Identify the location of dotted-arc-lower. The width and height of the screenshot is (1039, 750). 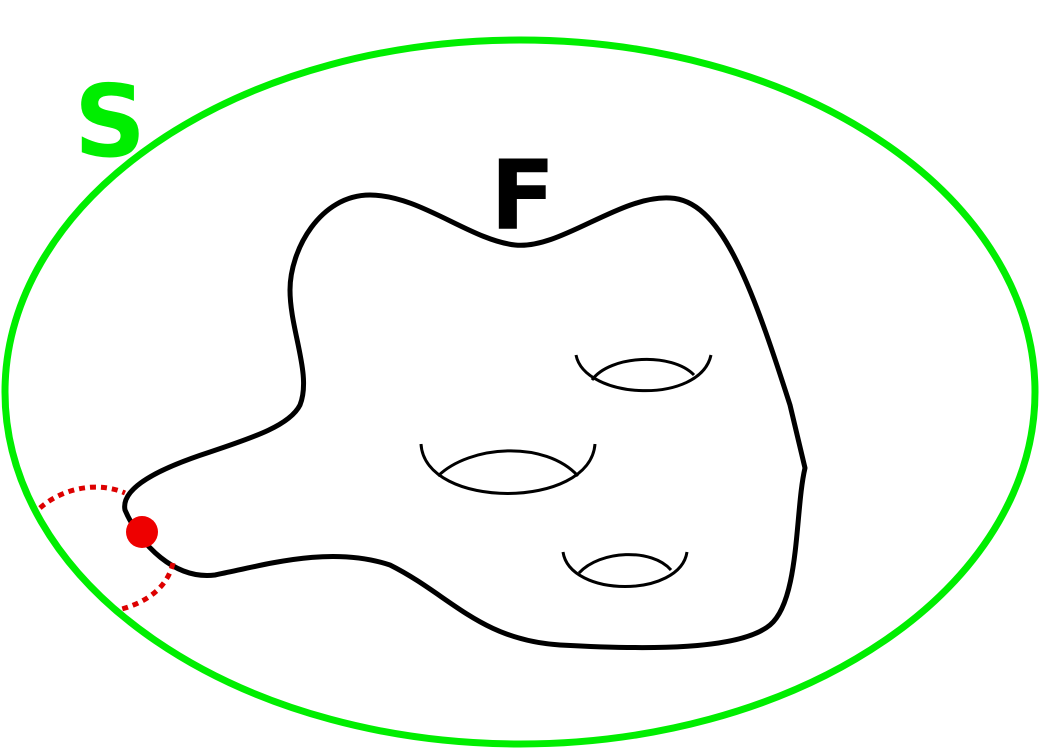
(145, 586).